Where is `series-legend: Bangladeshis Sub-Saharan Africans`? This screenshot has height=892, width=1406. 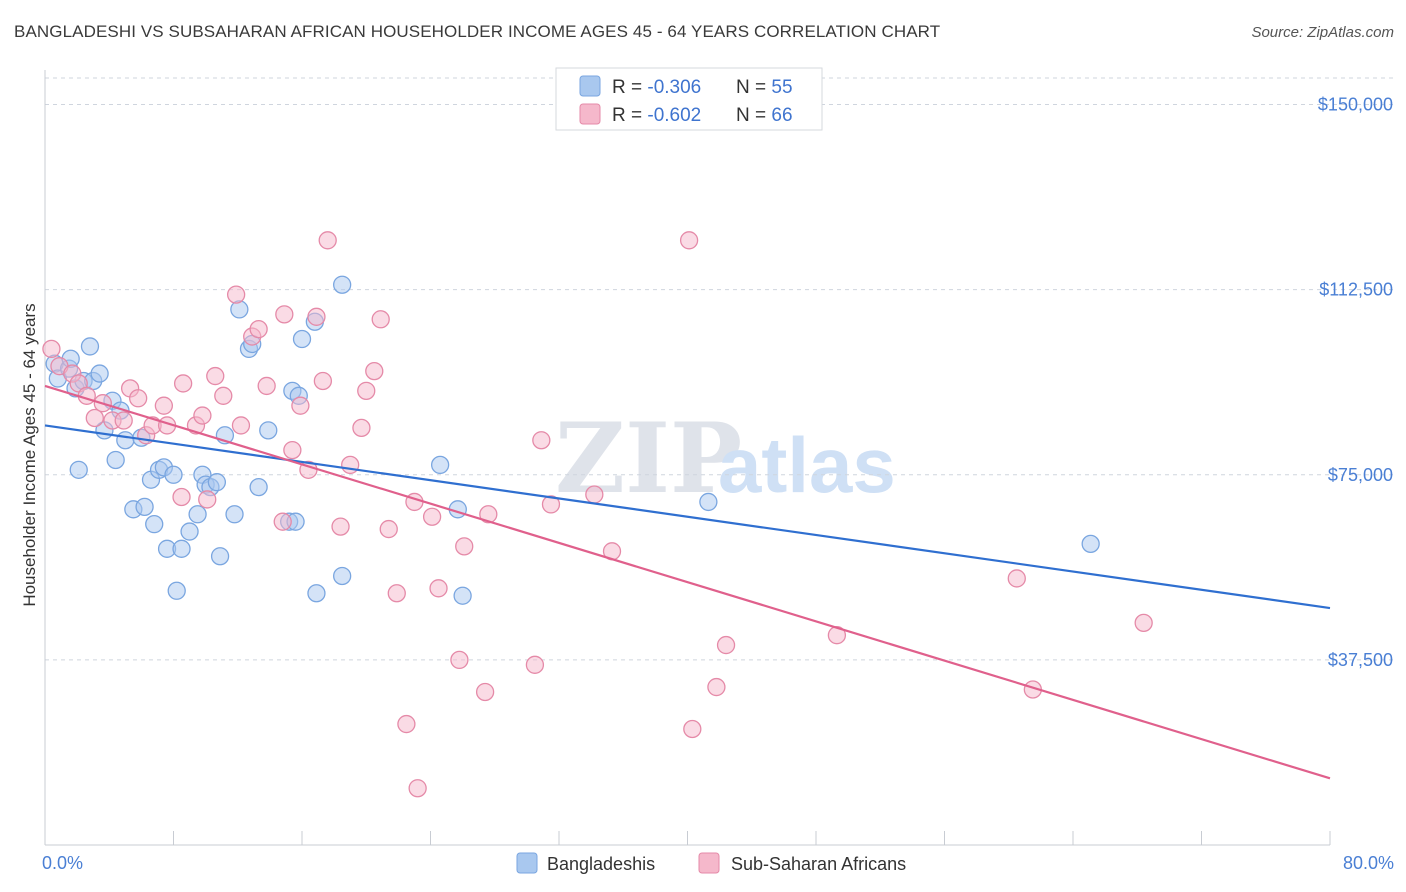
series-legend: Bangladeshis Sub-Saharan Africans is located at coordinates (711, 863).